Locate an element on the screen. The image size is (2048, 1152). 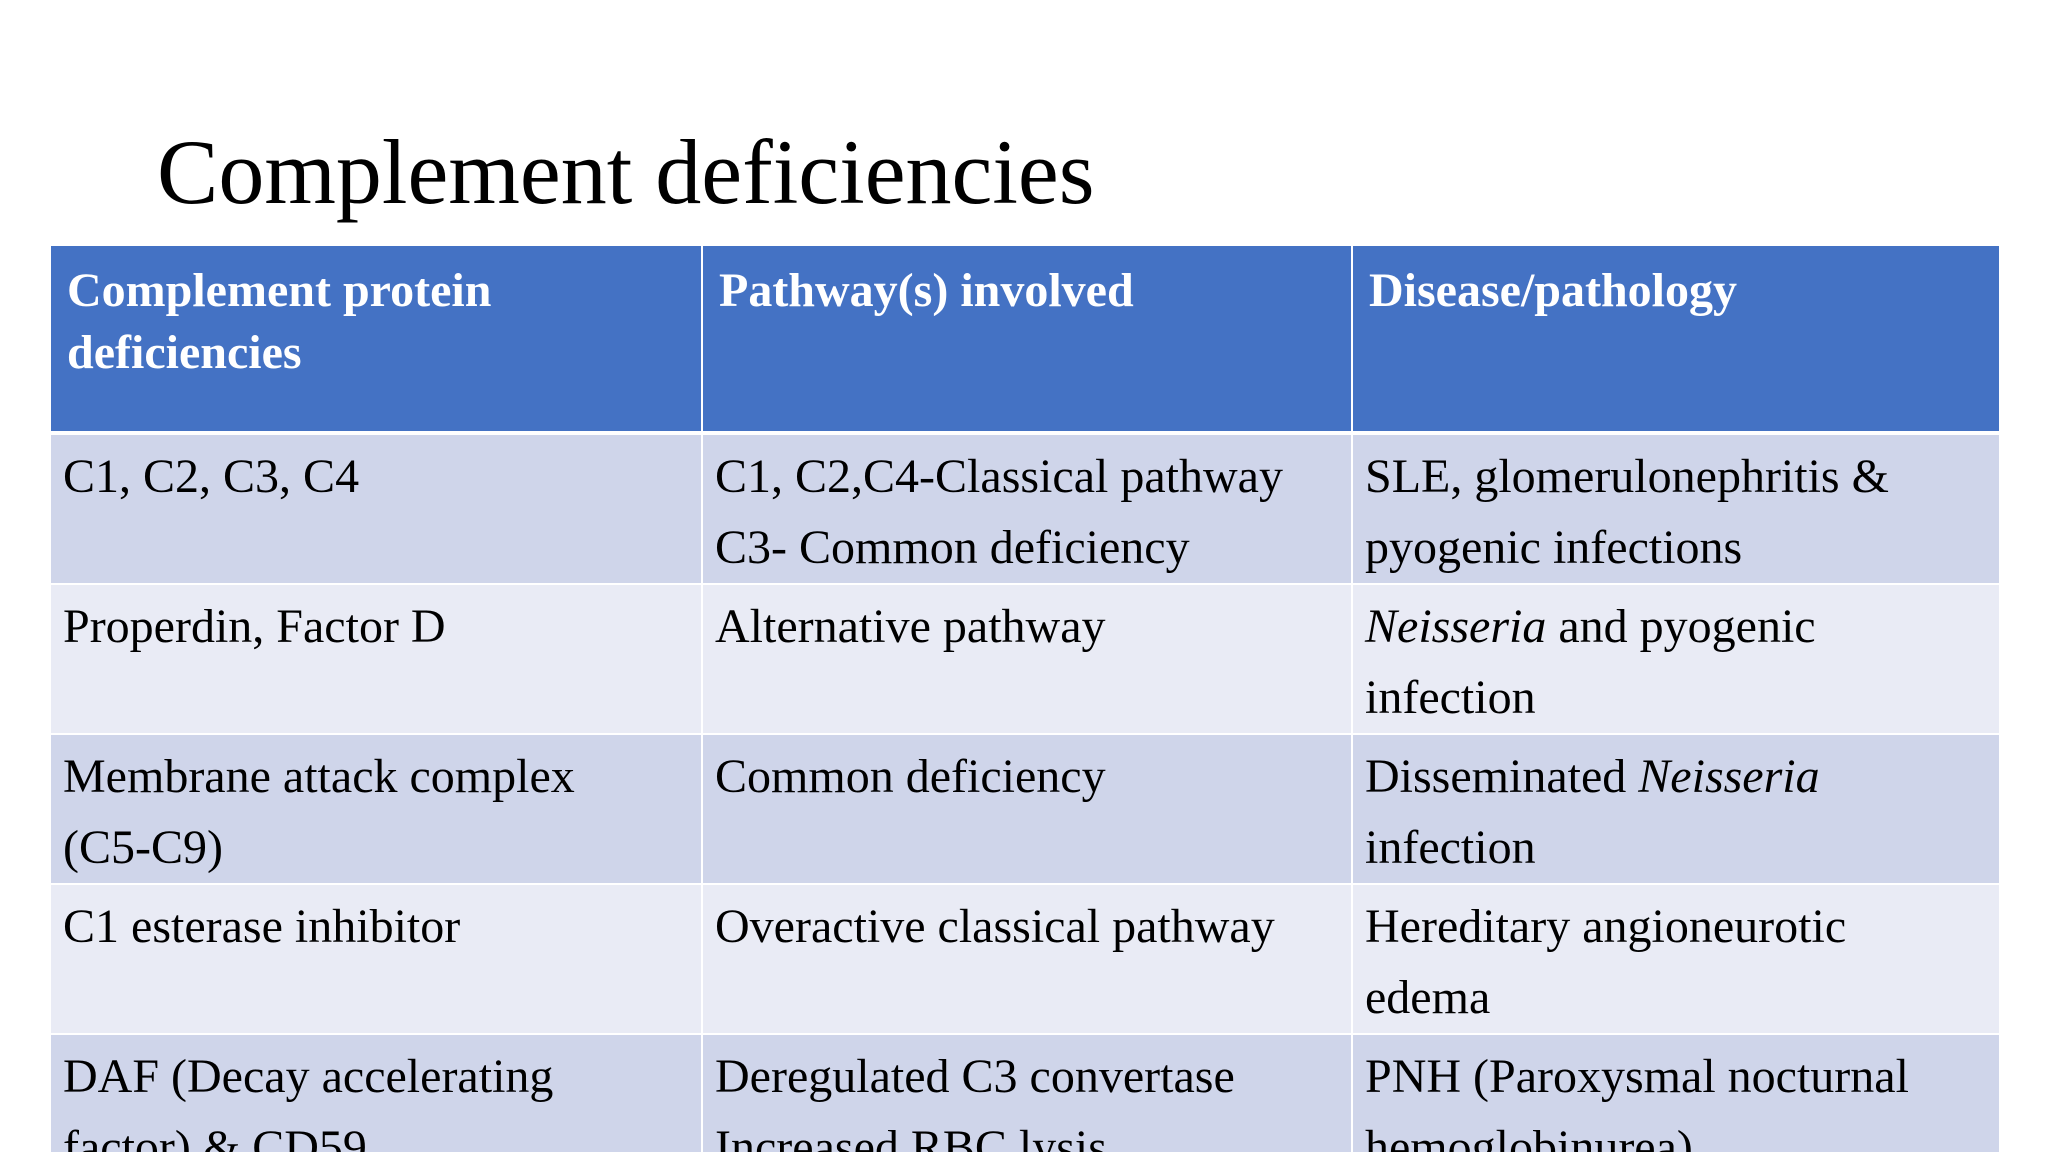
cell-text-line: Disseminated Neisseria is located at coordinates (1677, 776).